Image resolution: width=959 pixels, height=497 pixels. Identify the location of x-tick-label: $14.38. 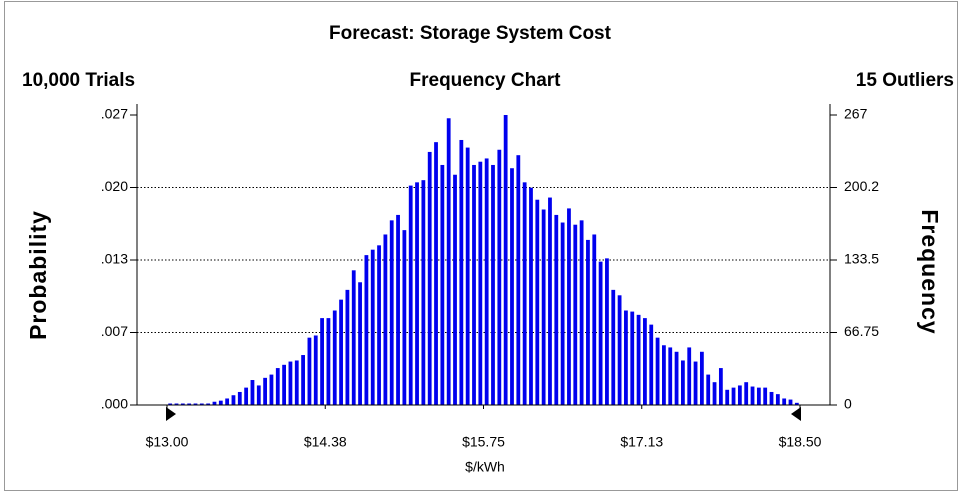
(325, 442).